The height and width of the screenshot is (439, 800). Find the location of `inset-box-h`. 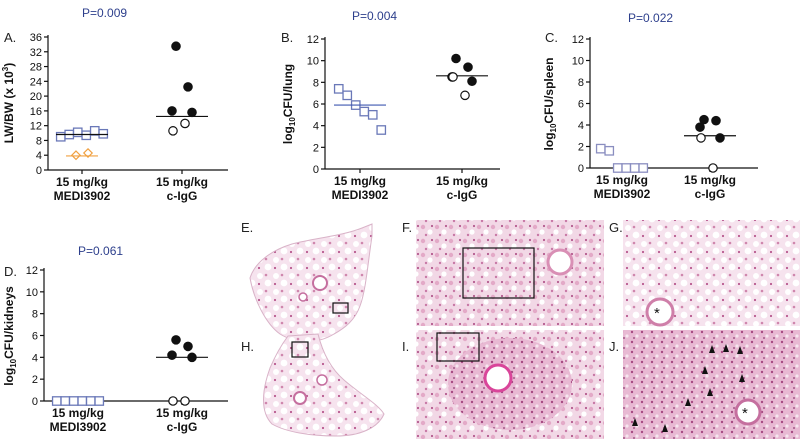

inset-box-h is located at coordinates (300, 349).